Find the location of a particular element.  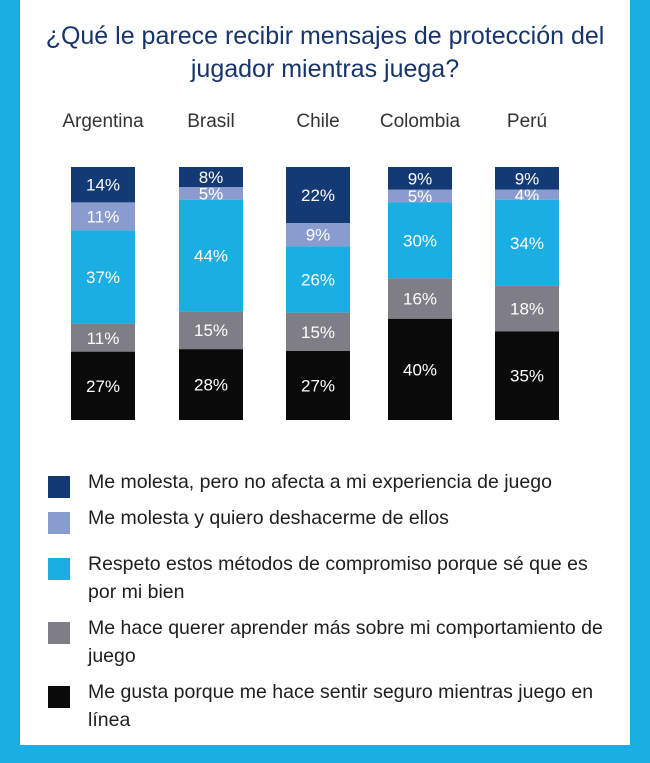

category-label-4: Perú is located at coordinates (527, 121).